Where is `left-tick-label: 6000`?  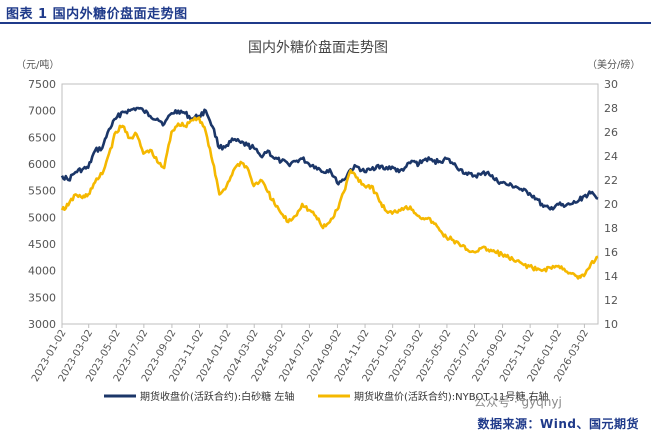
left-tick-label: 6000 is located at coordinates (42, 164).